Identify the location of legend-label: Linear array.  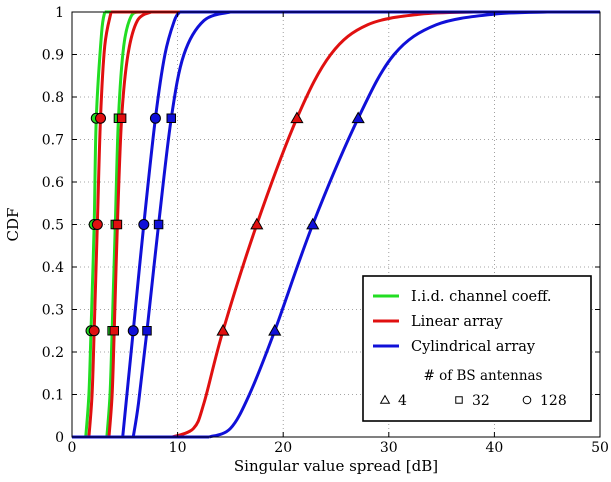
(457, 322).